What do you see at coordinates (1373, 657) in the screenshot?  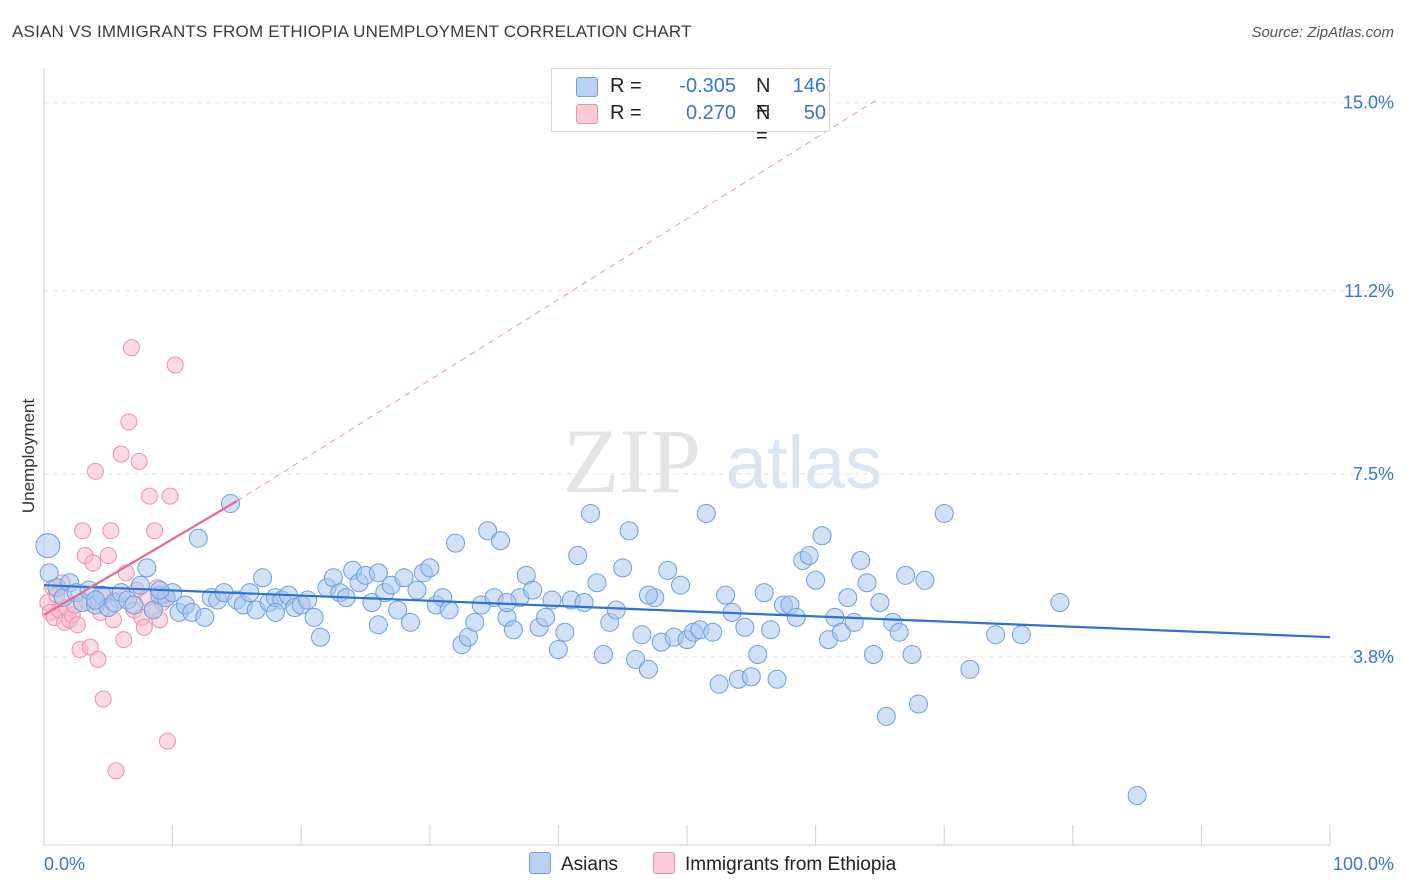 I see `y-tick-label-0: 3.8%` at bounding box center [1373, 657].